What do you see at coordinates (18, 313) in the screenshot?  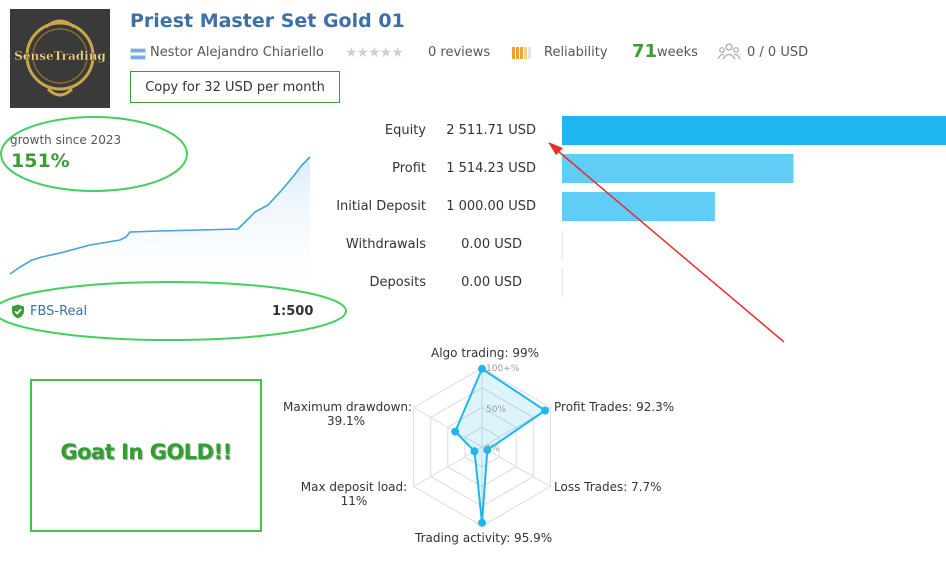 I see `verified-shield-icon` at bounding box center [18, 313].